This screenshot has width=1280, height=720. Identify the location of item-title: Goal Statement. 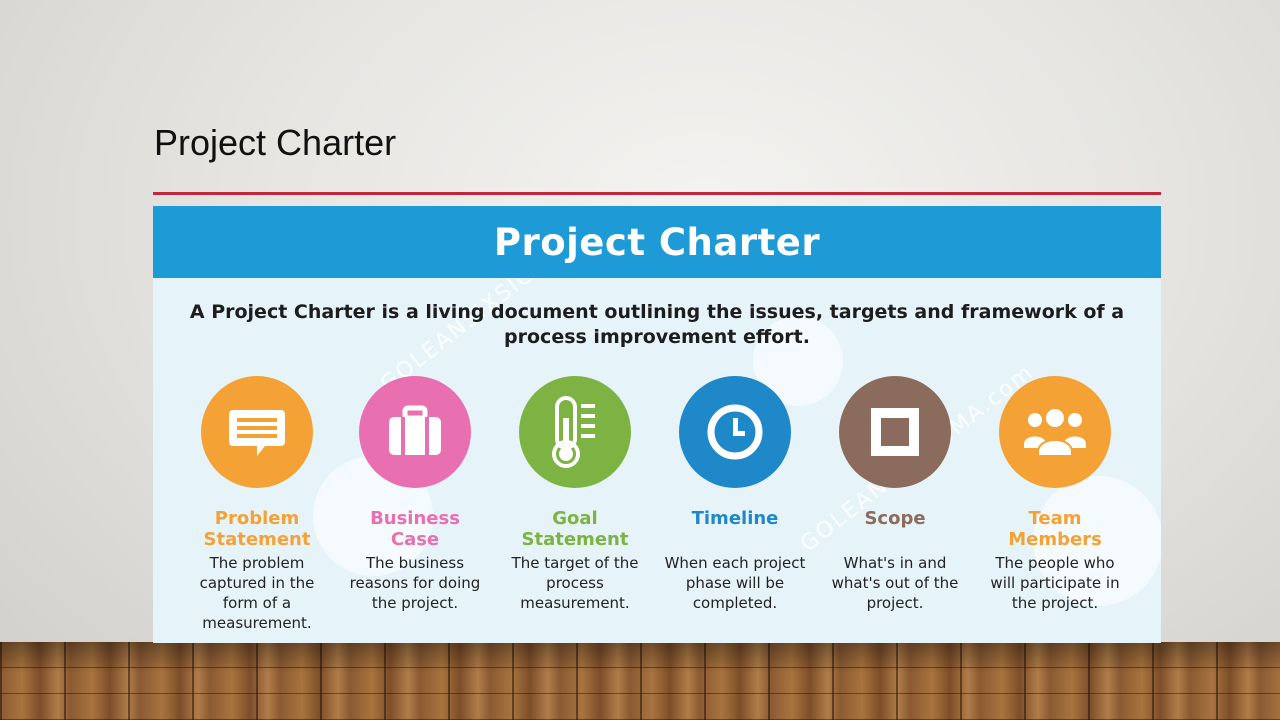
(575, 529).